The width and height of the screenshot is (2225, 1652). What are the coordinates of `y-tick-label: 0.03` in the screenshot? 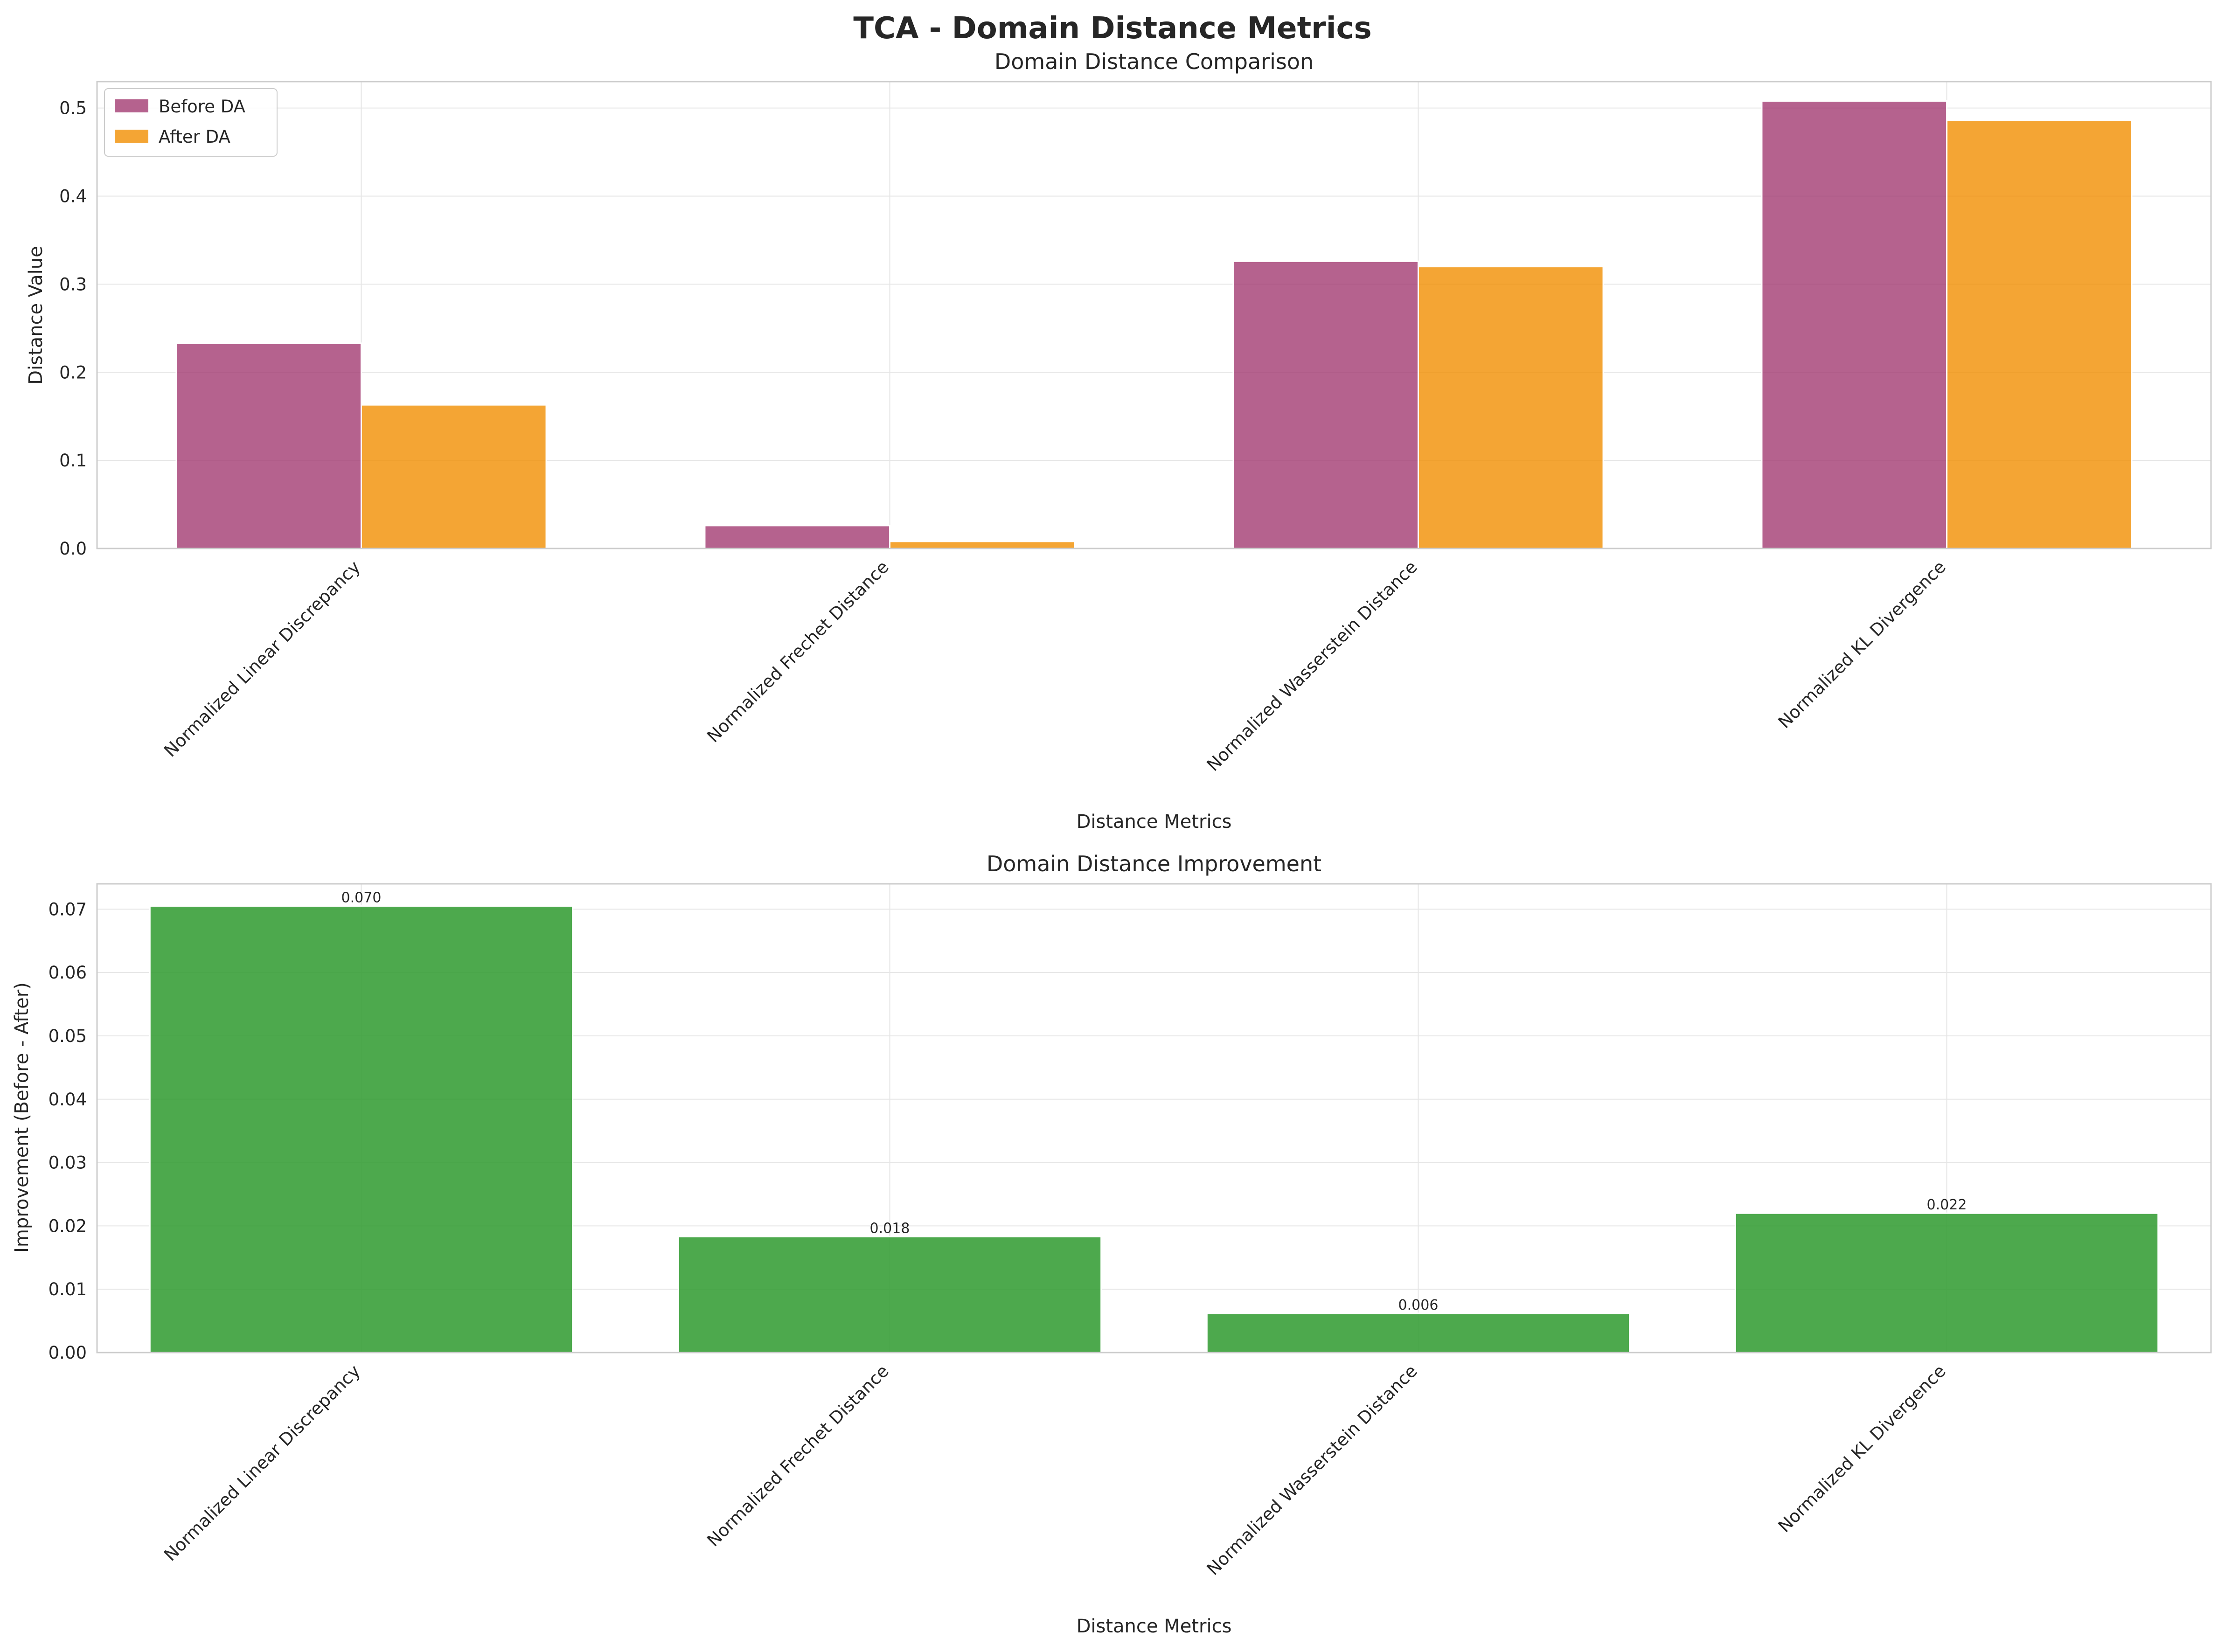 It's located at (68, 1163).